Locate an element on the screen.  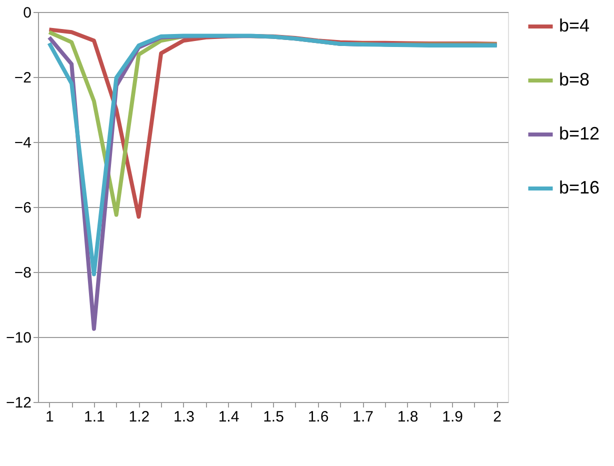
y-tick-label: −12 is located at coordinates (19, 403).